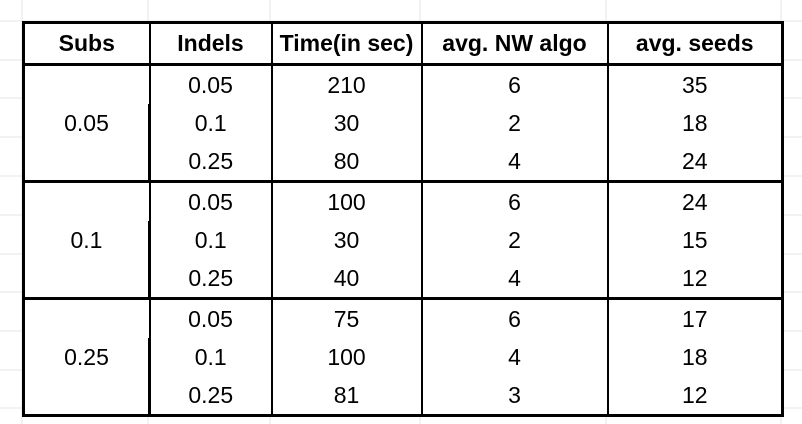 This screenshot has height=424, width=802. Describe the element at coordinates (346, 162) in the screenshot. I see `time-cell: 80` at that location.